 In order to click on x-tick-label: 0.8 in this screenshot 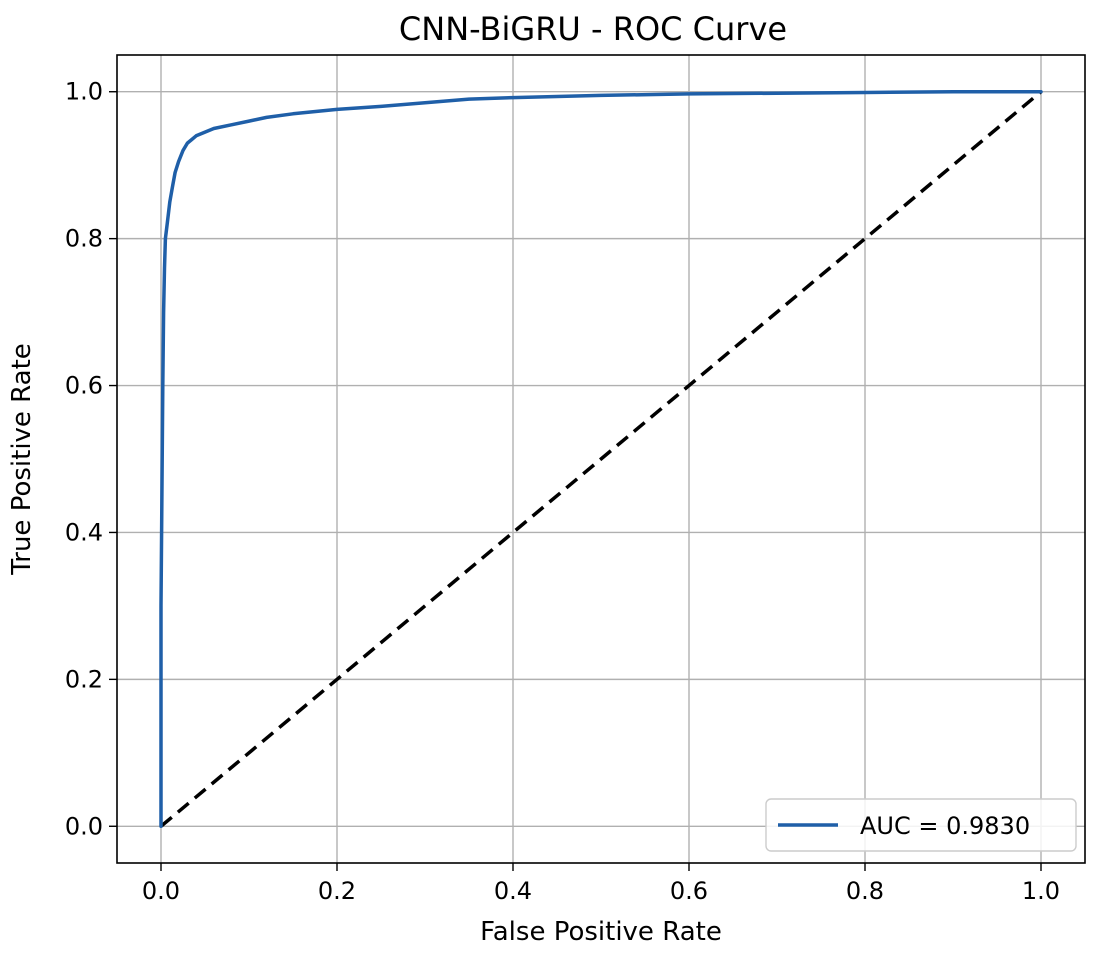, I will do `click(865, 891)`.